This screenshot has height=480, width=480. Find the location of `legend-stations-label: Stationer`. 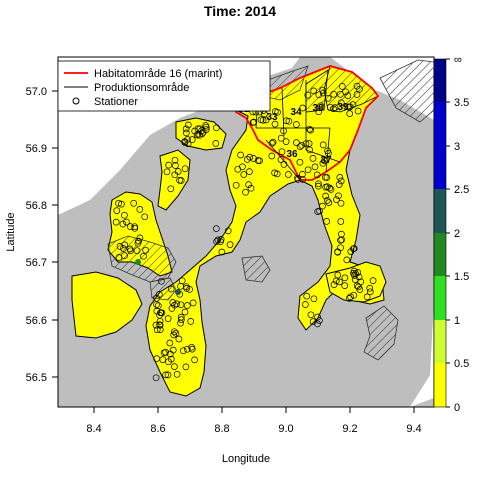

legend-stations-label: Stationer is located at coordinates (116, 102).